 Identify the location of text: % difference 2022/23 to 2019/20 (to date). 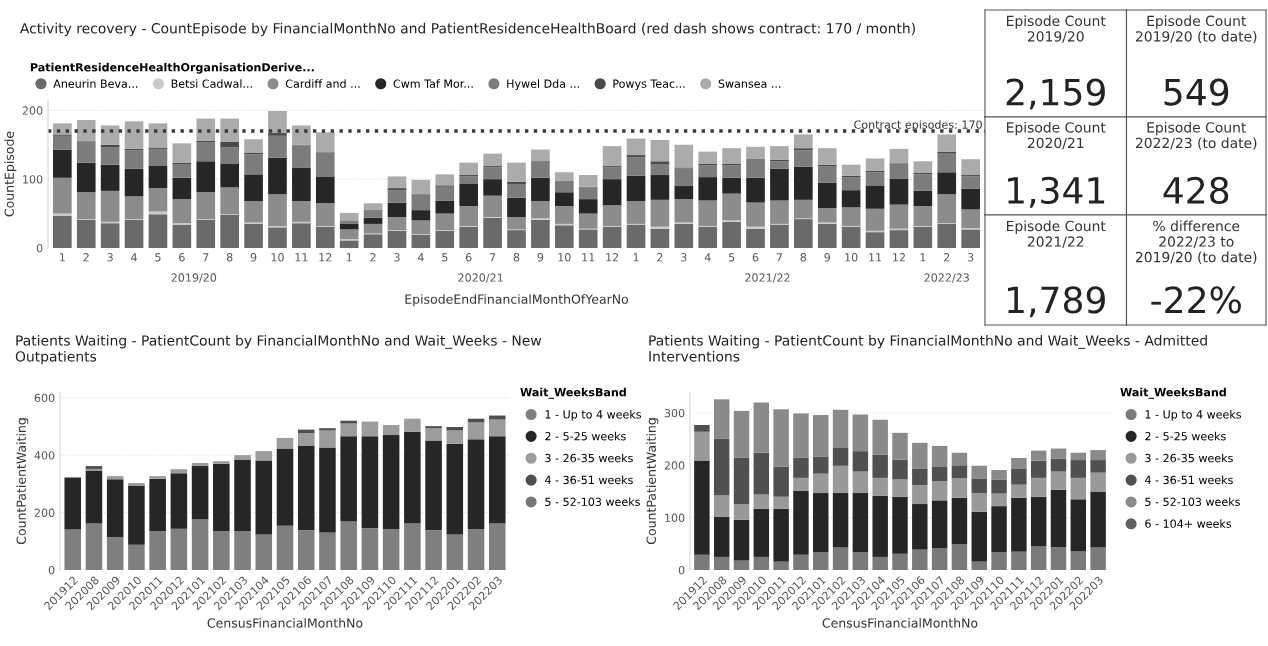
(1196, 242).